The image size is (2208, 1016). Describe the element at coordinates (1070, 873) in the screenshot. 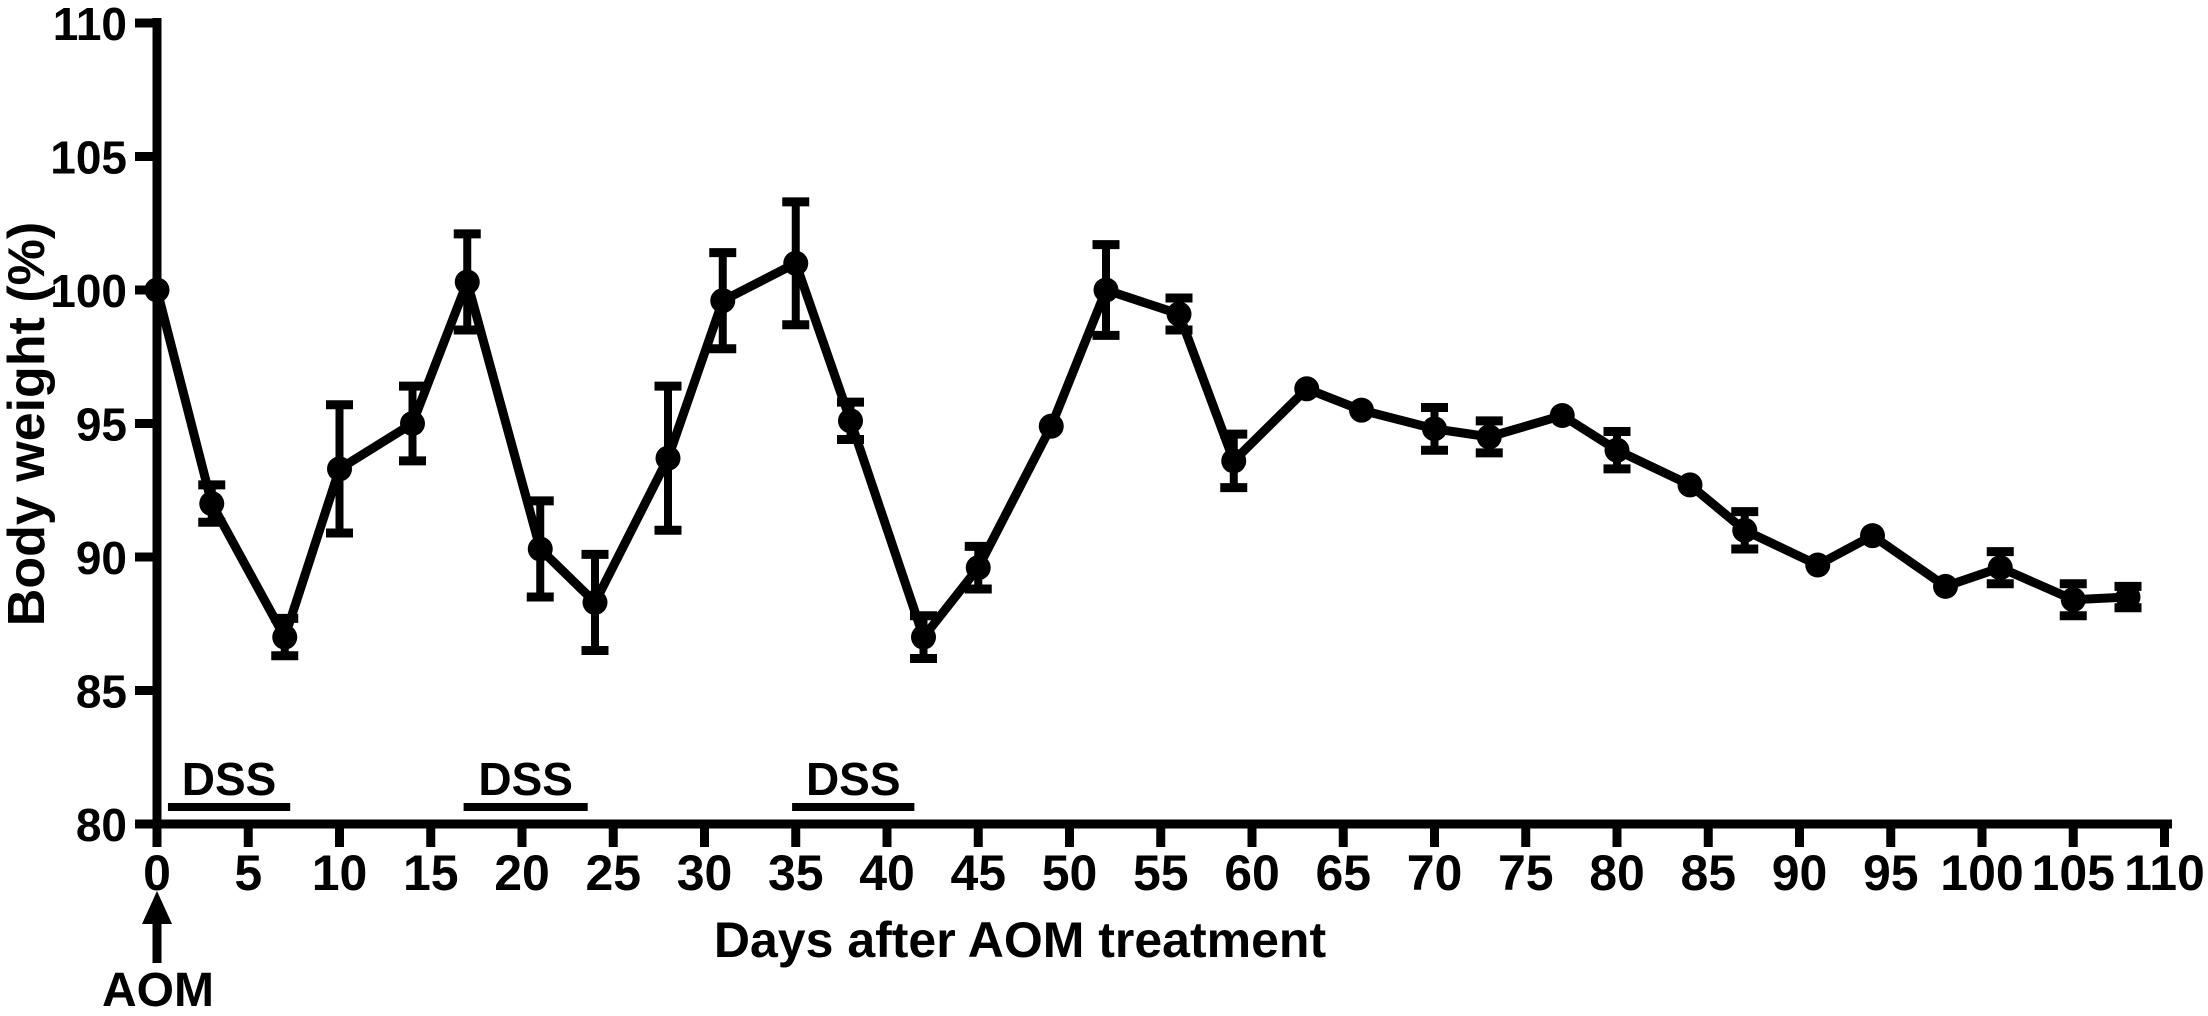

I see `x-tick-label: 50` at that location.